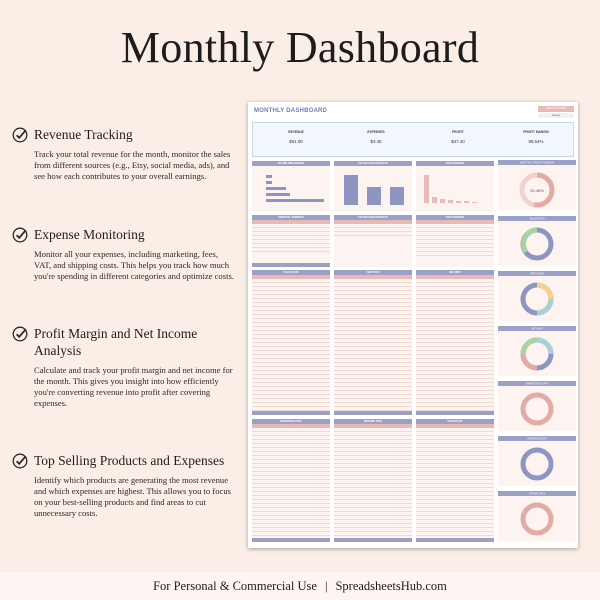  I want to click on financial-summary-table: FINANCIAL SUMMARY, so click(291, 241).